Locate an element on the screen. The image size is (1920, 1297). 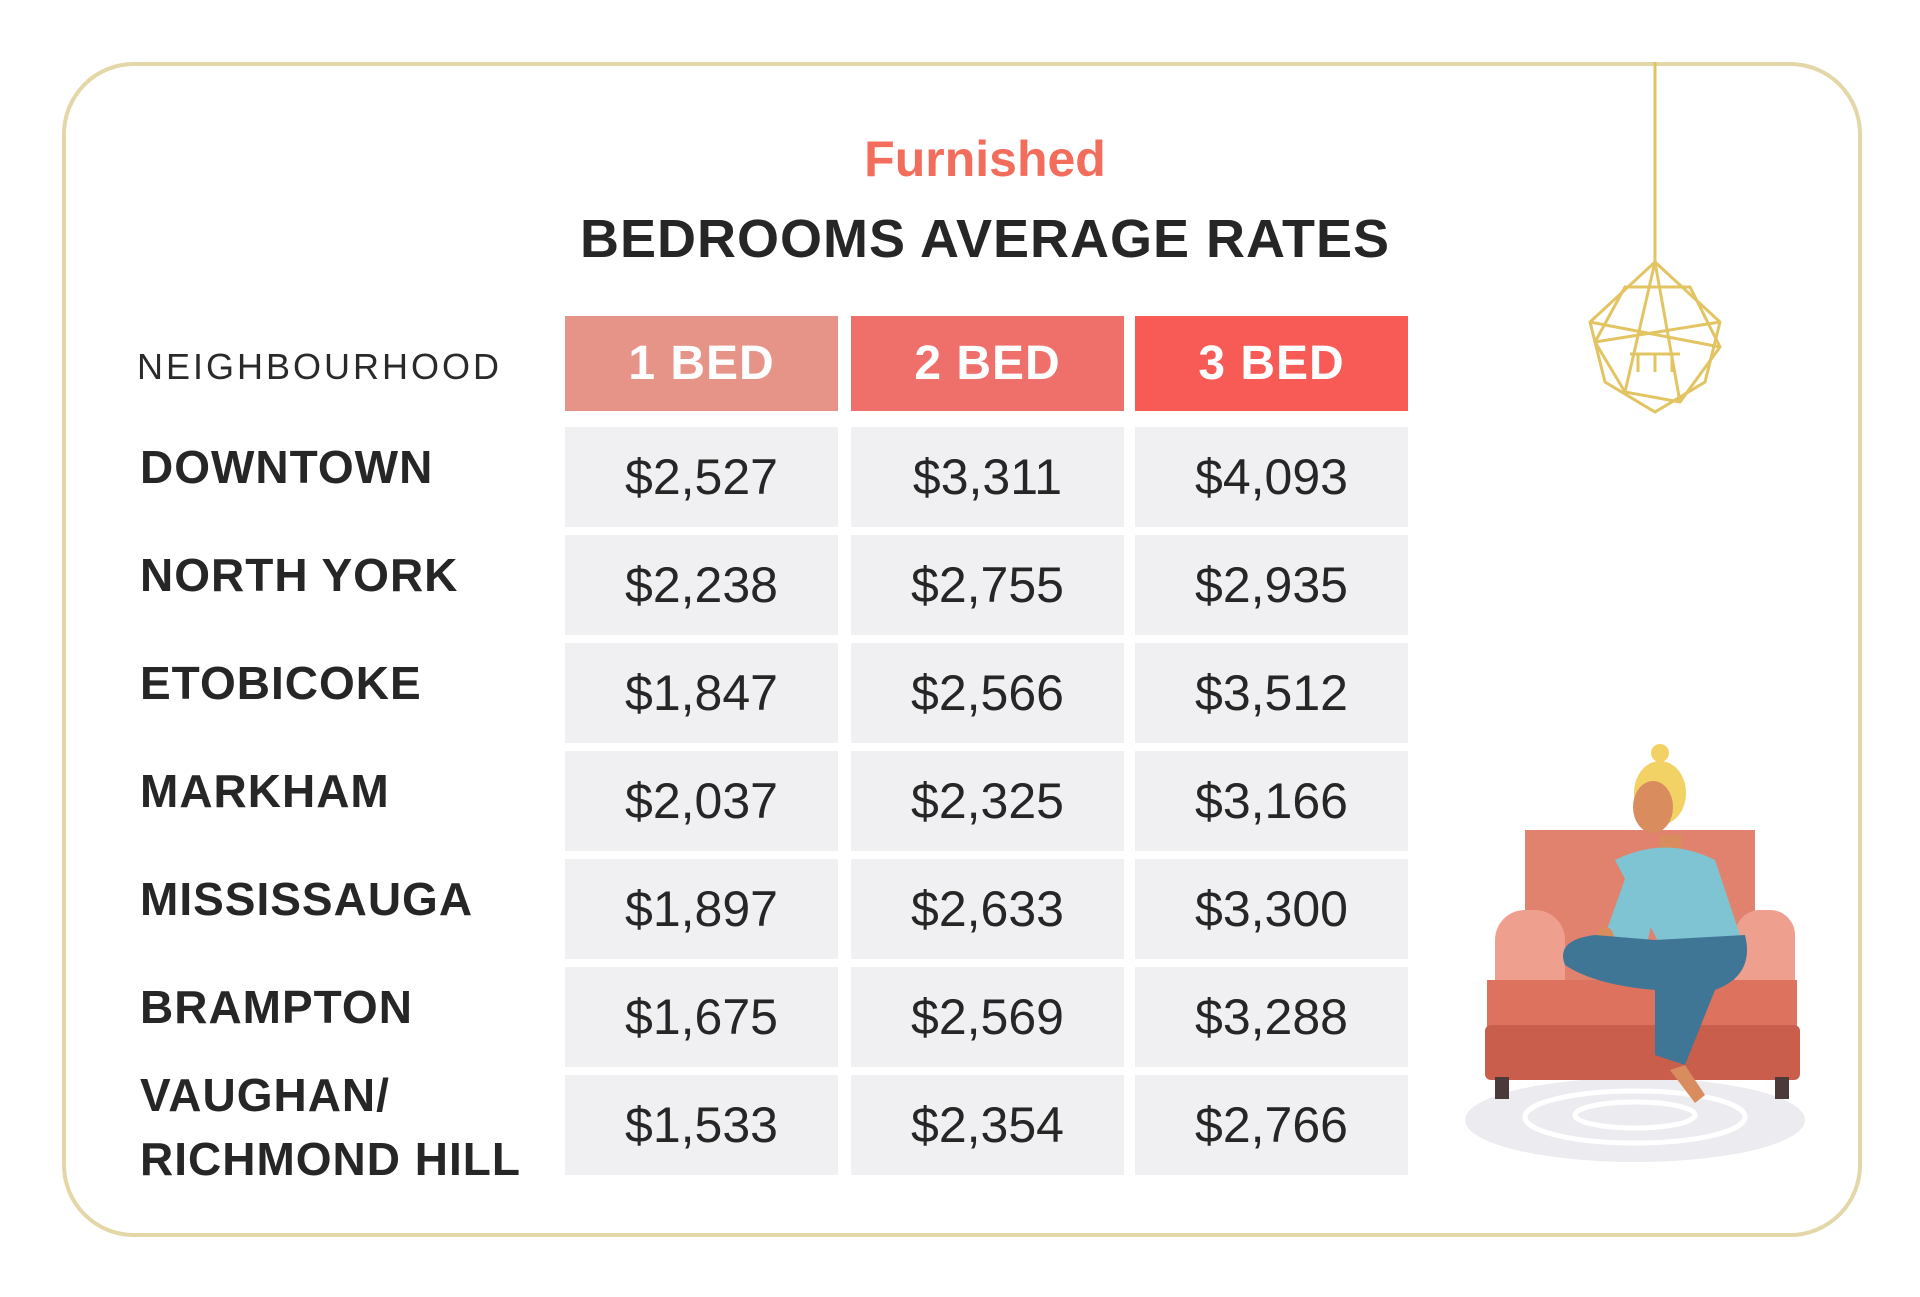
rate-cell: $1,897 is located at coordinates (701, 909).